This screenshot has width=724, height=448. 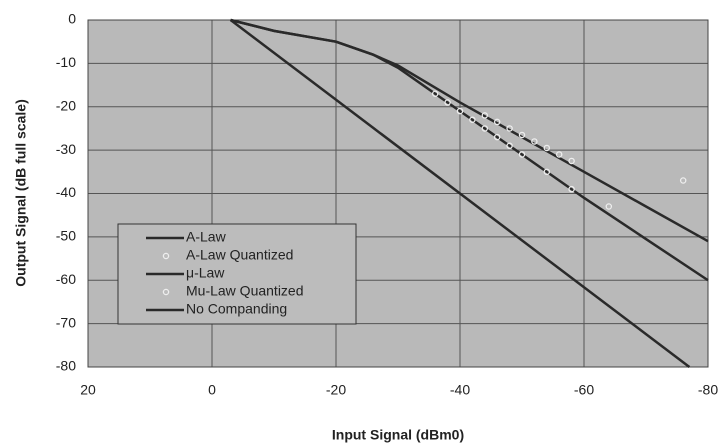 I want to click on x-tick-label: -60, so click(x=584, y=390).